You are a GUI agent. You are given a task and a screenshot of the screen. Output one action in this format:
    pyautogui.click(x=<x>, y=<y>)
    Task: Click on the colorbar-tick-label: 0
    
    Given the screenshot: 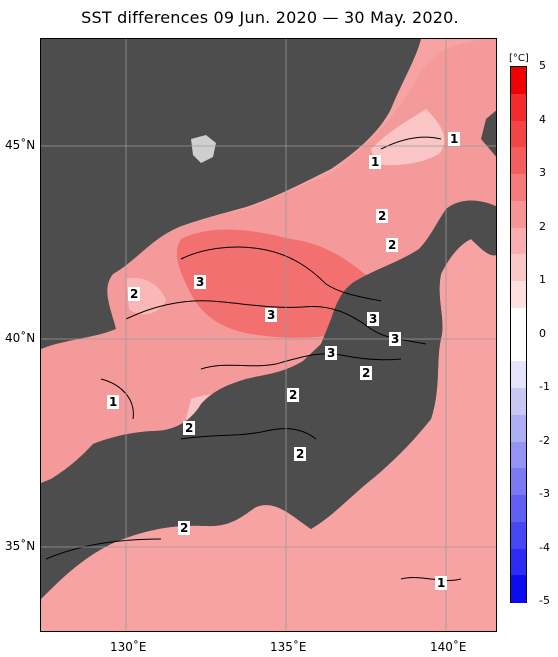 What is the action you would take?
    pyautogui.click(x=542, y=333)
    